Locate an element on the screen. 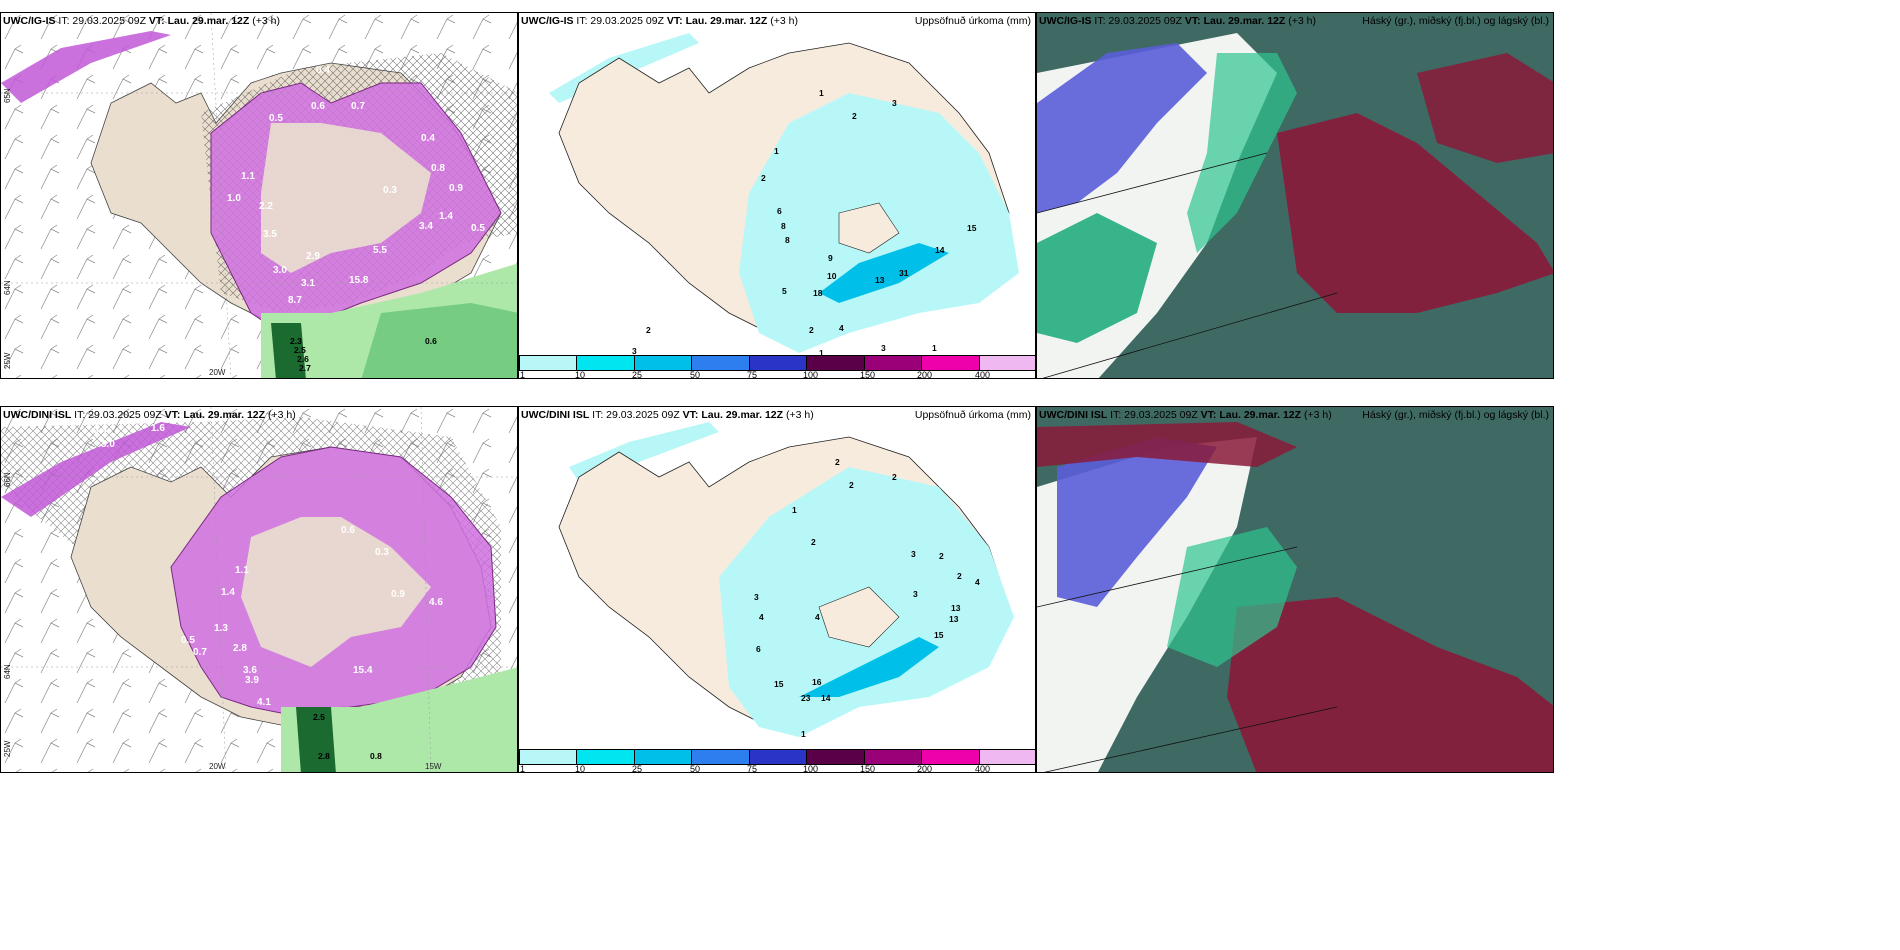 The image size is (1900, 950). precip-land-hole is located at coordinates (859, 617).